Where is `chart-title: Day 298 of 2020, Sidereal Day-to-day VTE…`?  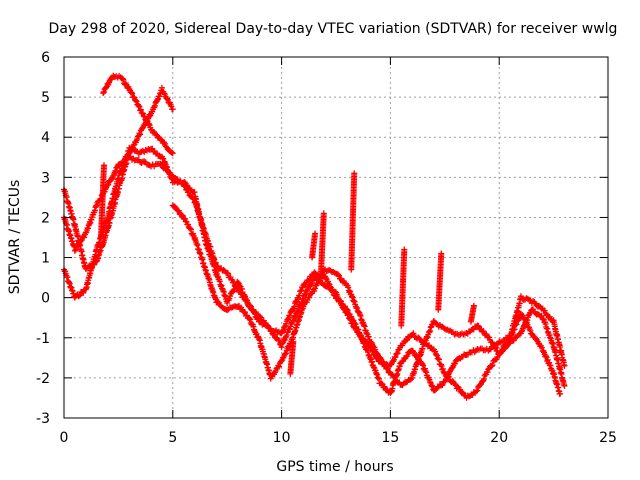
chart-title: Day 298 of 2020, Sidereal Day-to-day VTE… is located at coordinates (333, 29).